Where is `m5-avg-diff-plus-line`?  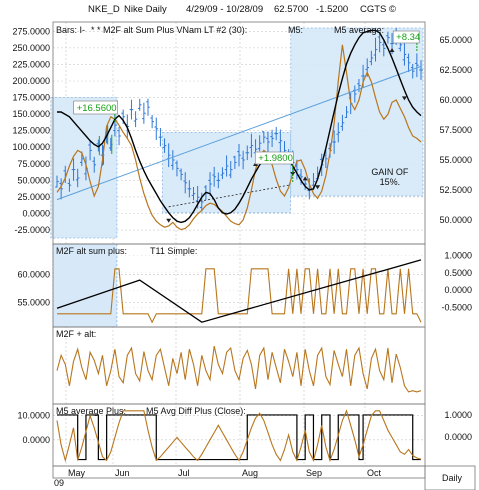
m5-avg-diff-plus-line is located at coordinates (239, 437).